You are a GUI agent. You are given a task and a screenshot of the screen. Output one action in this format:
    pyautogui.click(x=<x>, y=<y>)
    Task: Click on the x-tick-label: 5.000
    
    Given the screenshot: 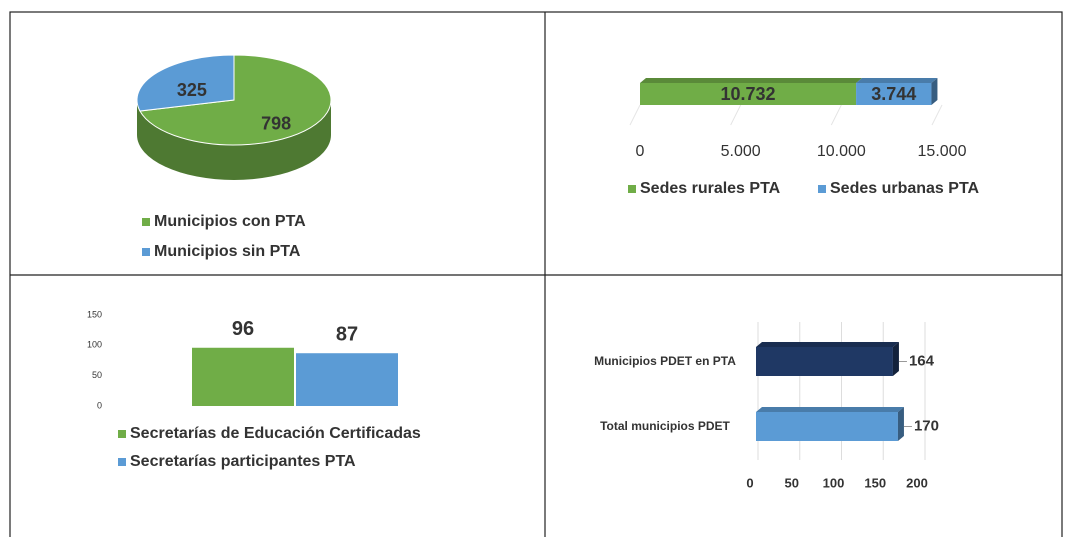 What is the action you would take?
    pyautogui.click(x=741, y=151)
    